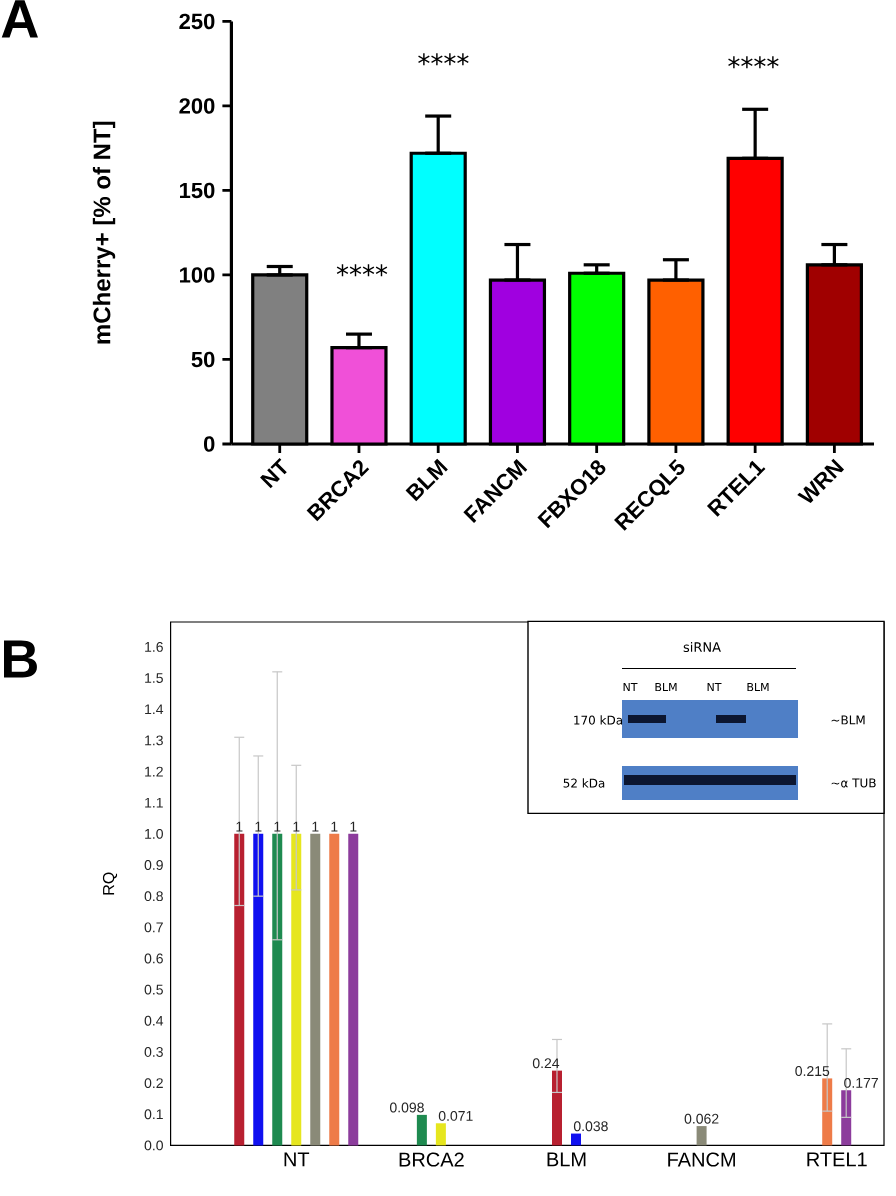 The height and width of the screenshot is (1196, 896). I want to click on y-tick-label: 0, so click(209, 444).